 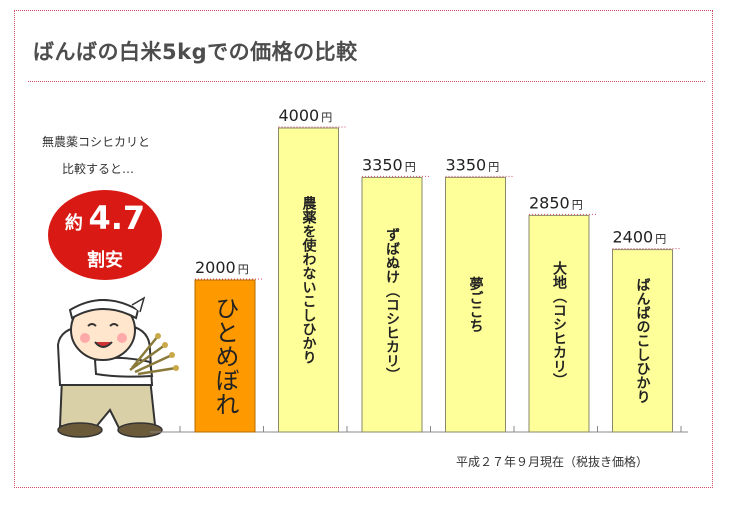 I want to click on value-label: 2400 円, so click(x=640, y=237).